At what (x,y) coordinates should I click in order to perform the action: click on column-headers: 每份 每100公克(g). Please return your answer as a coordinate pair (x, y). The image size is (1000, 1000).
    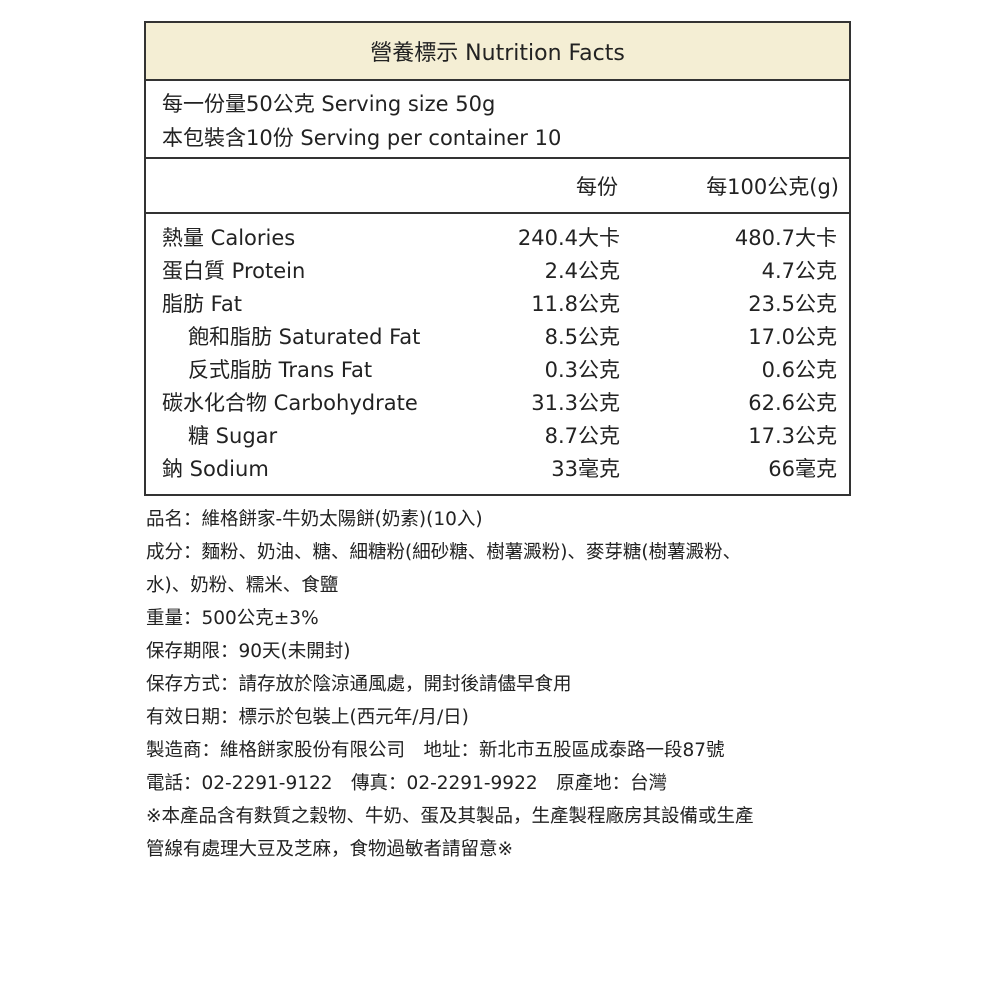
    Looking at the image, I should click on (497, 186).